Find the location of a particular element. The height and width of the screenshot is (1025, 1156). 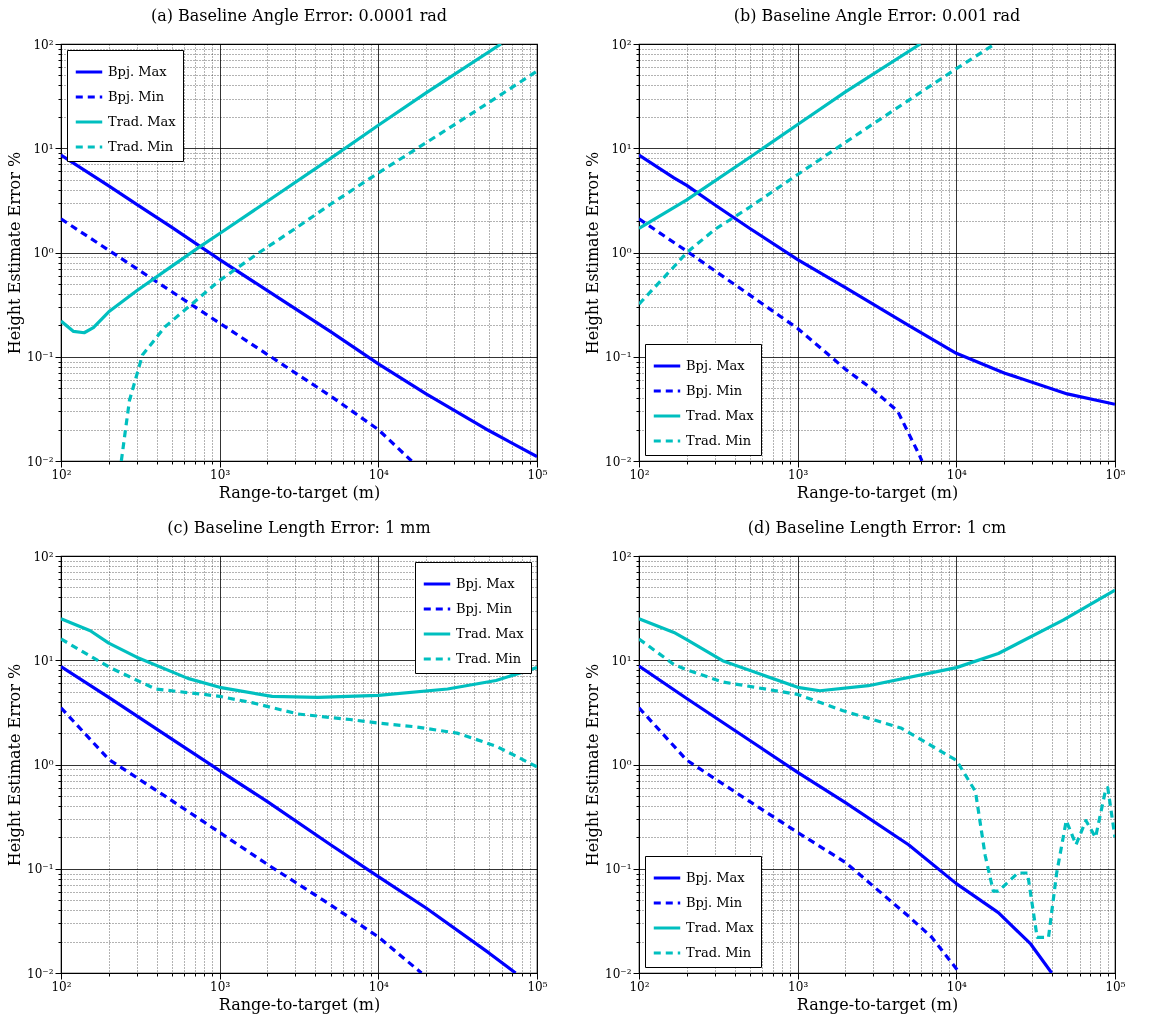

chart-title: (b) Baseline Angle Error: 0.001 rad is located at coordinates (877, 15).